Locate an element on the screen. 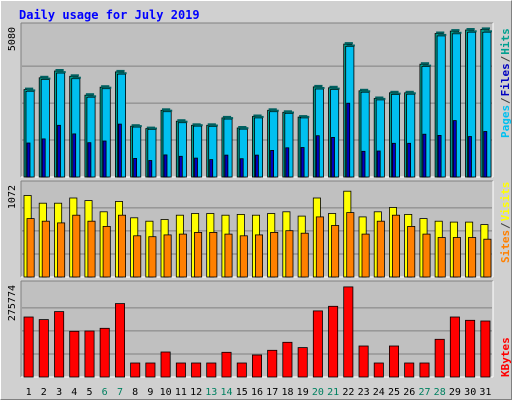 The height and width of the screenshot is (400, 512). x-tick-label-day-26: 26 is located at coordinates (409, 392).